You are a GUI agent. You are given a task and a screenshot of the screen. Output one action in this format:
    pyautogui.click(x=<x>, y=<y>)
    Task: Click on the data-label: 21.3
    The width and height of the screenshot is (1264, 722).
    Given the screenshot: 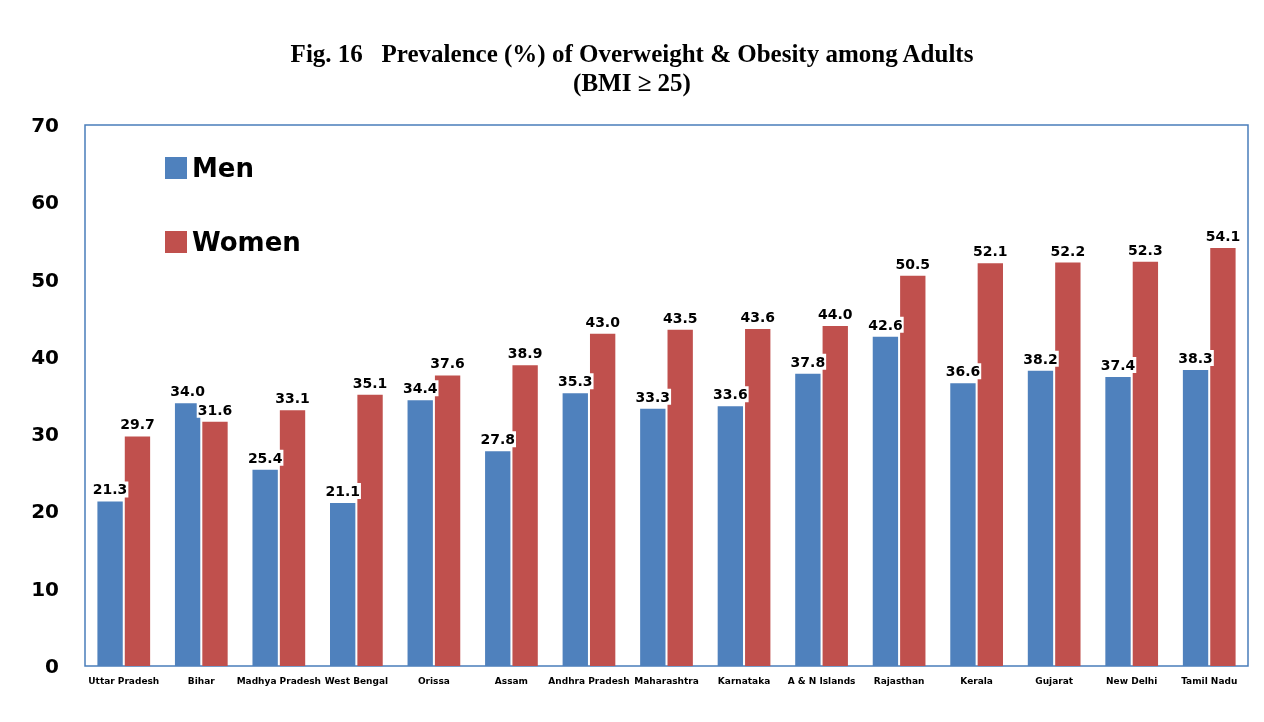 What is the action you would take?
    pyautogui.click(x=110, y=489)
    